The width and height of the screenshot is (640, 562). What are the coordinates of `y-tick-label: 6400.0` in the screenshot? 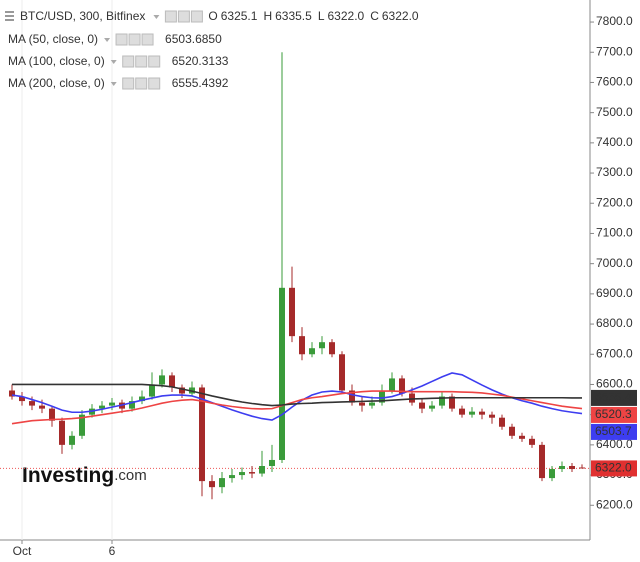 It's located at (614, 444).